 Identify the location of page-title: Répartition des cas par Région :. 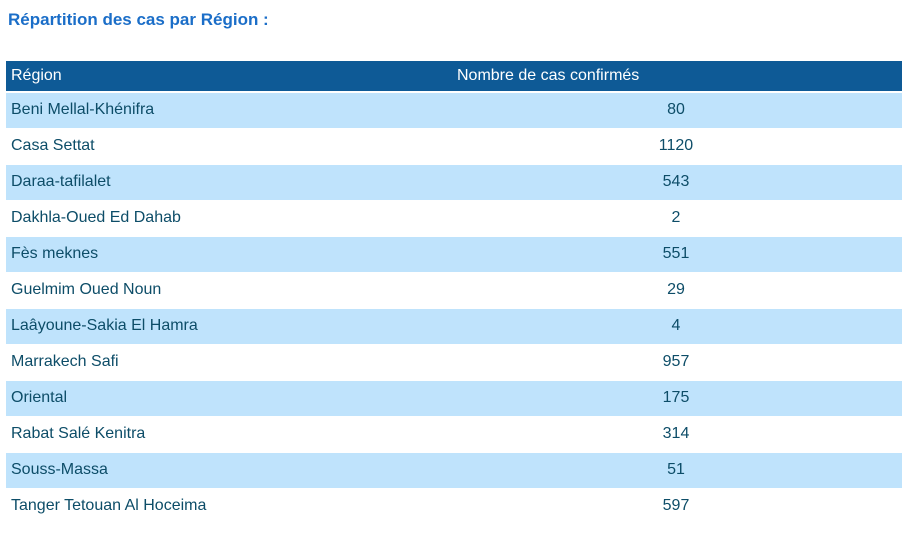
(138, 19).